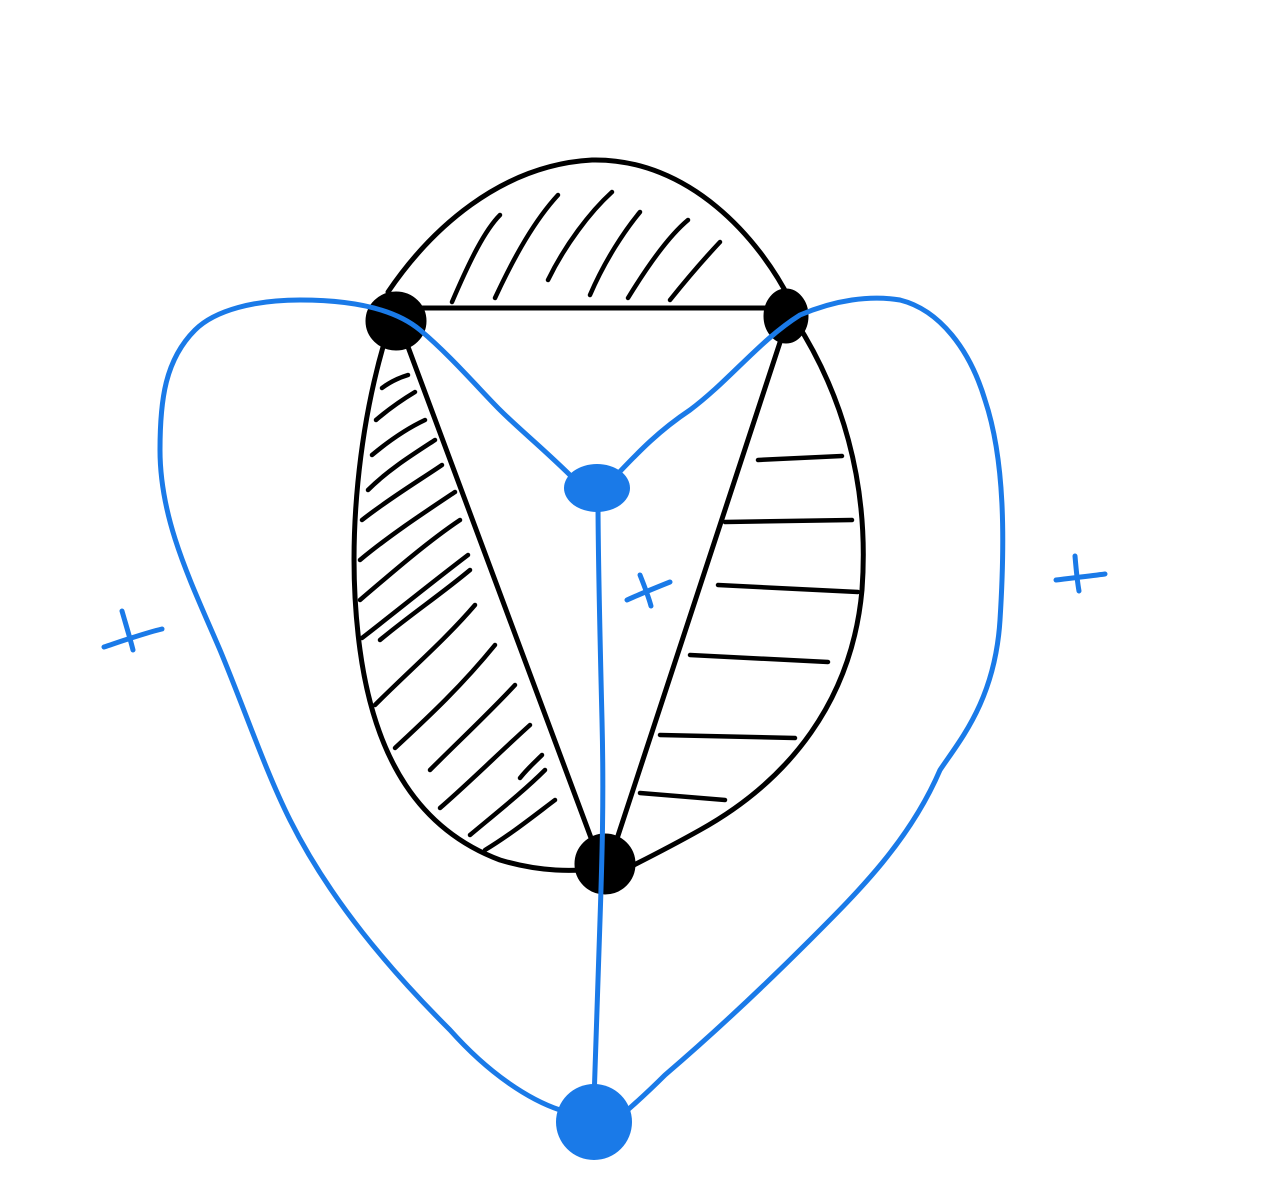 Image resolution: width=1280 pixels, height=1190 pixels. I want to click on plus-mark-center, so click(648, 590).